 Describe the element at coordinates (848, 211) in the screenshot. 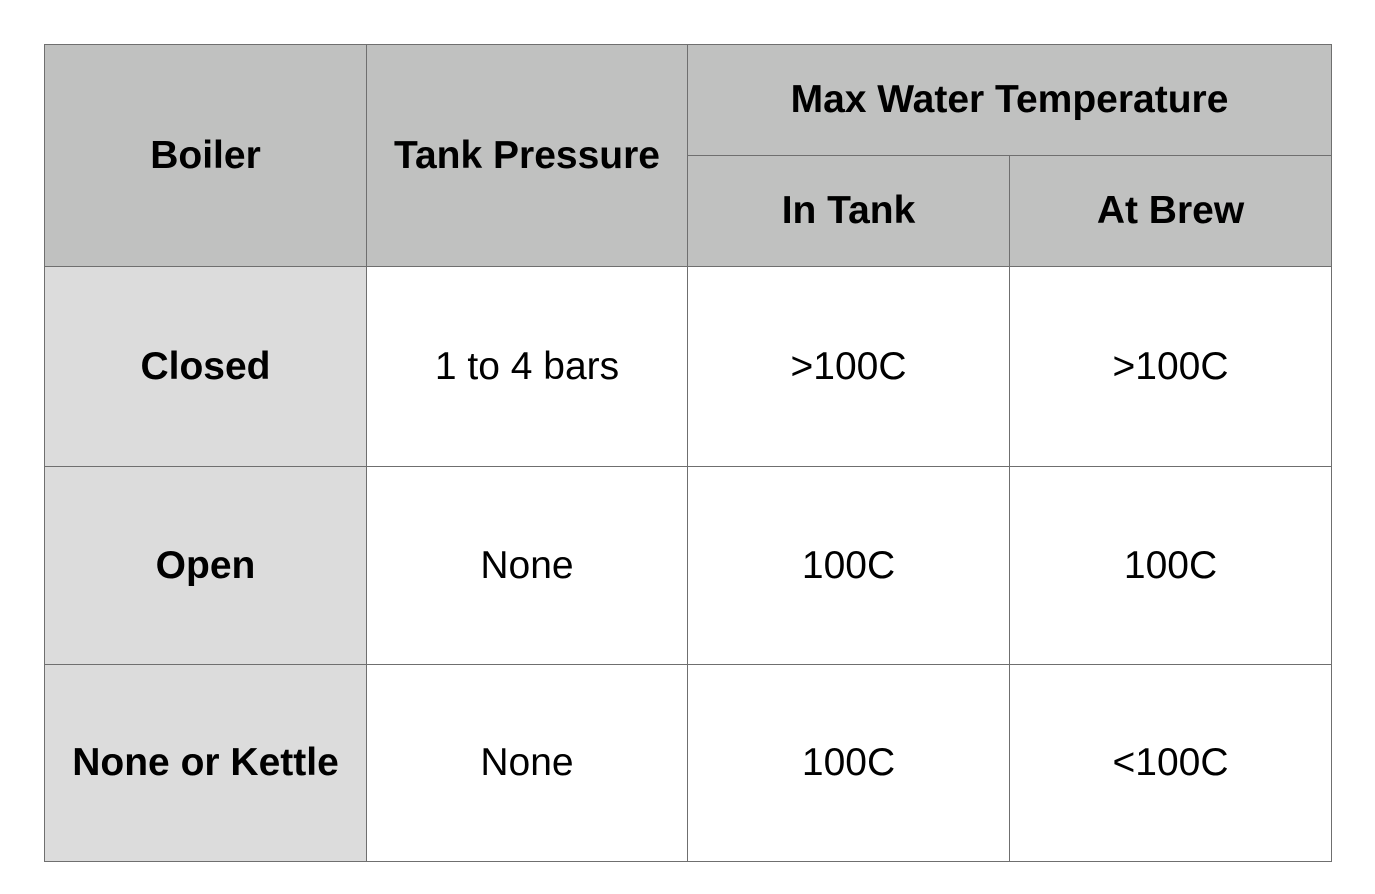

I see `header-in-tank: In Tank` at that location.